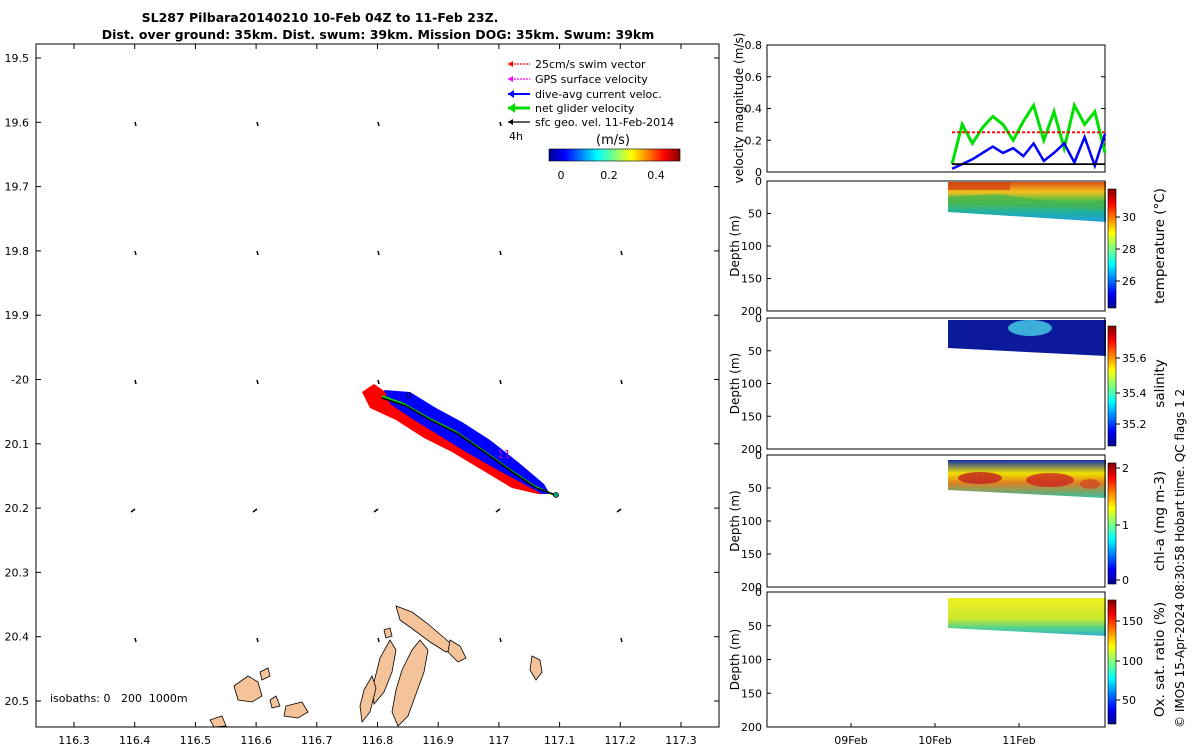  I want to click on velocity-y-tick-label: 0, so click(758, 172).